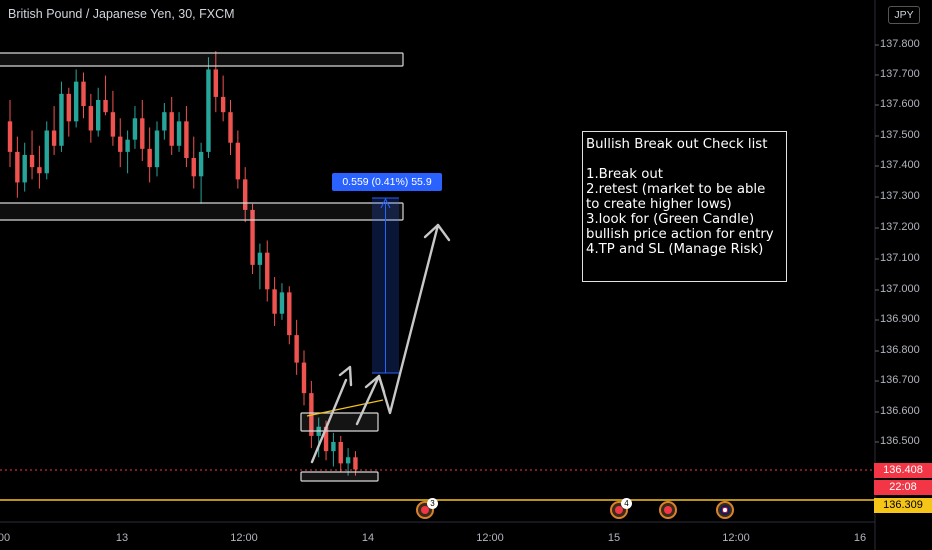 The image size is (932, 550). Describe the element at coordinates (900, 196) in the screenshot. I see `price-tick: 137.300` at that location.